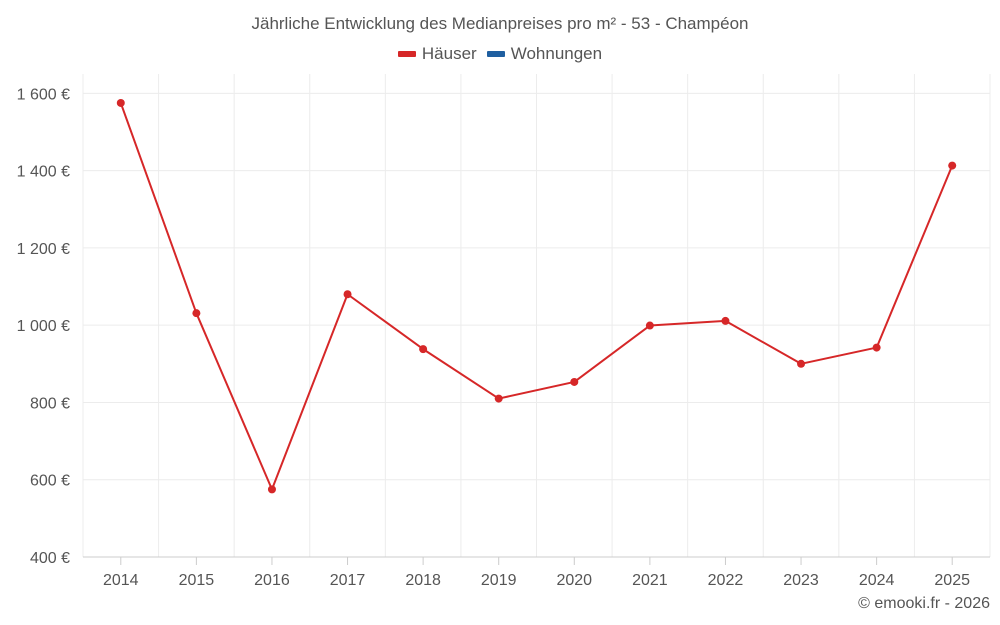  What do you see at coordinates (43, 249) in the screenshot?
I see `y-tick-label: 1 200 €` at bounding box center [43, 249].